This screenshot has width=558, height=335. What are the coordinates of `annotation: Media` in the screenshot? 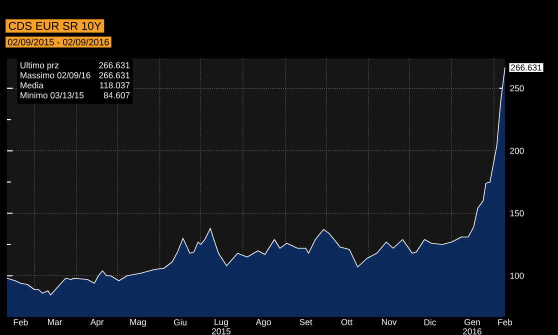 It's located at (32, 85).